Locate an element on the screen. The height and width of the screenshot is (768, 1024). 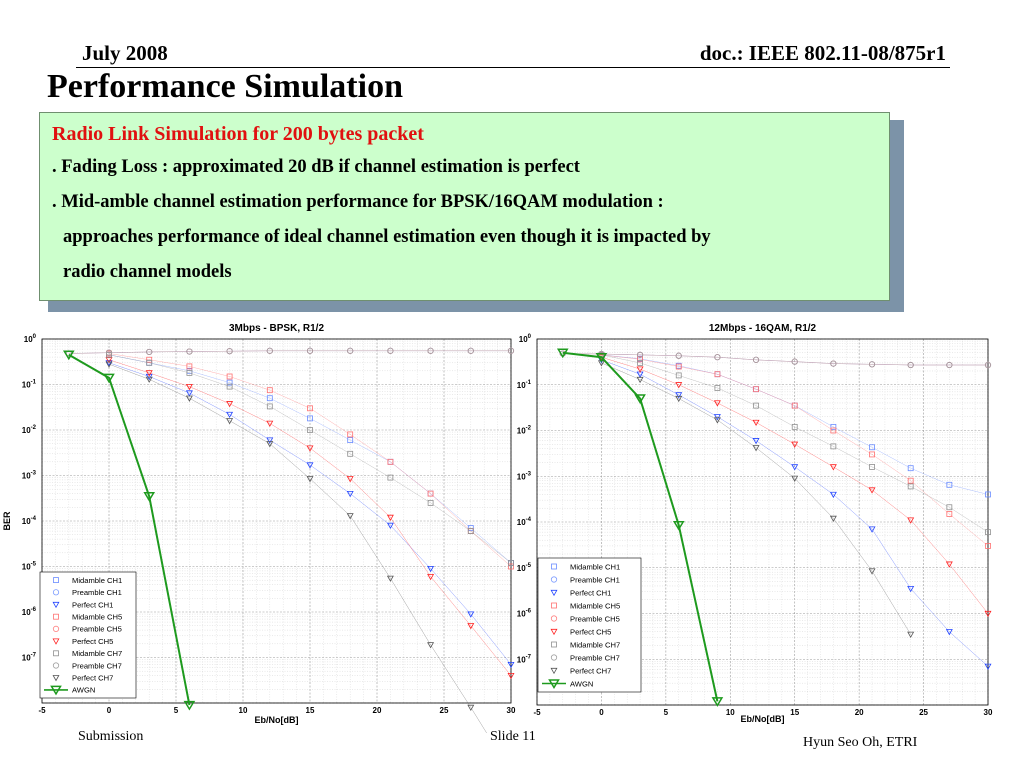
chart-title: 12Mbps - 16QAM, R1/2 is located at coordinates (763, 328).